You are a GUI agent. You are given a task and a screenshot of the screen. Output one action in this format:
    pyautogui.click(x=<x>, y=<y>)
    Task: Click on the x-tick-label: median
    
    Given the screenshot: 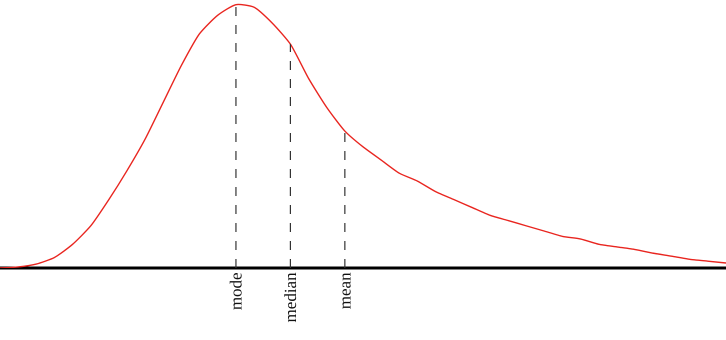 What is the action you would take?
    pyautogui.click(x=290, y=297)
    